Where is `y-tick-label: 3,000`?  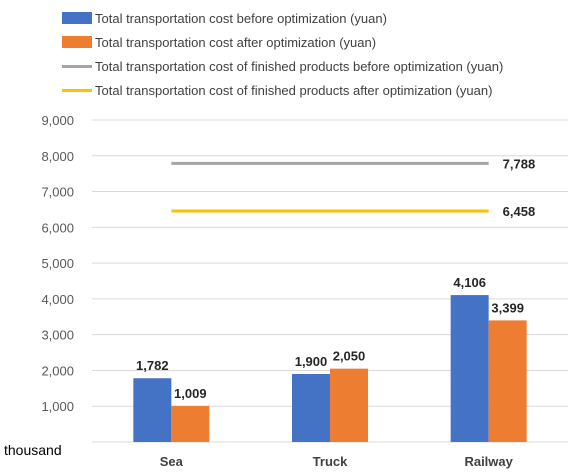
y-tick-label: 3,000 is located at coordinates (57, 335).